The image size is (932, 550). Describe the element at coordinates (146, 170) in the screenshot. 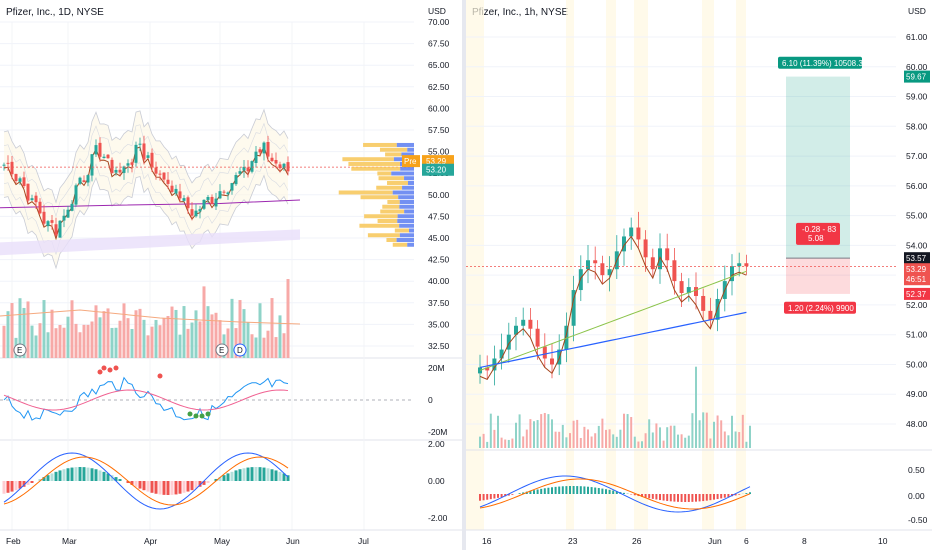

I see `inner-band-line` at that location.